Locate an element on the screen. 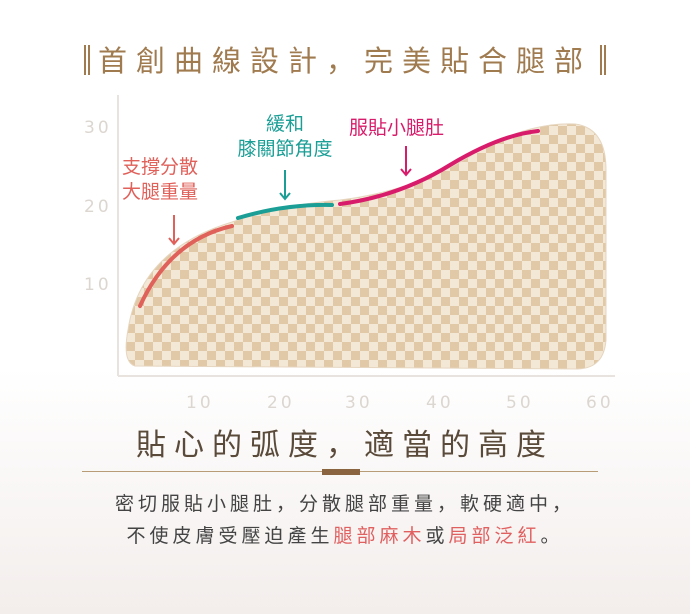 The width and height of the screenshot is (690, 614). annotation-line: 膝關節角度 is located at coordinates (285, 149).